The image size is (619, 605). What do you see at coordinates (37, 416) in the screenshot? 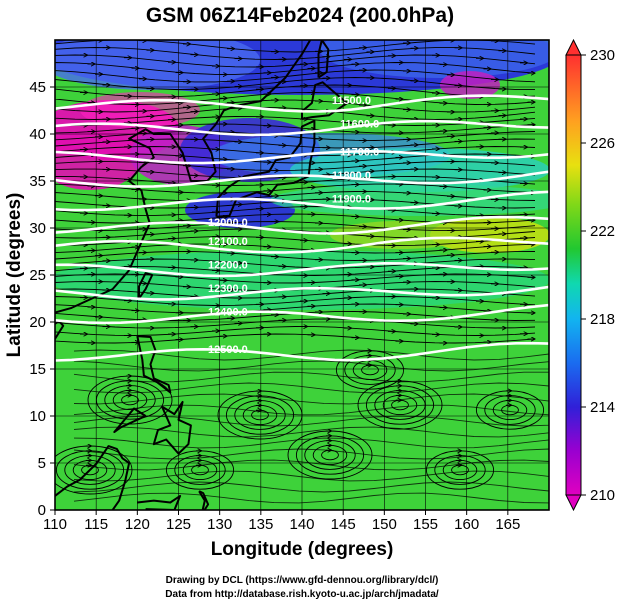
I see `y-tick-label: 10` at bounding box center [37, 416].